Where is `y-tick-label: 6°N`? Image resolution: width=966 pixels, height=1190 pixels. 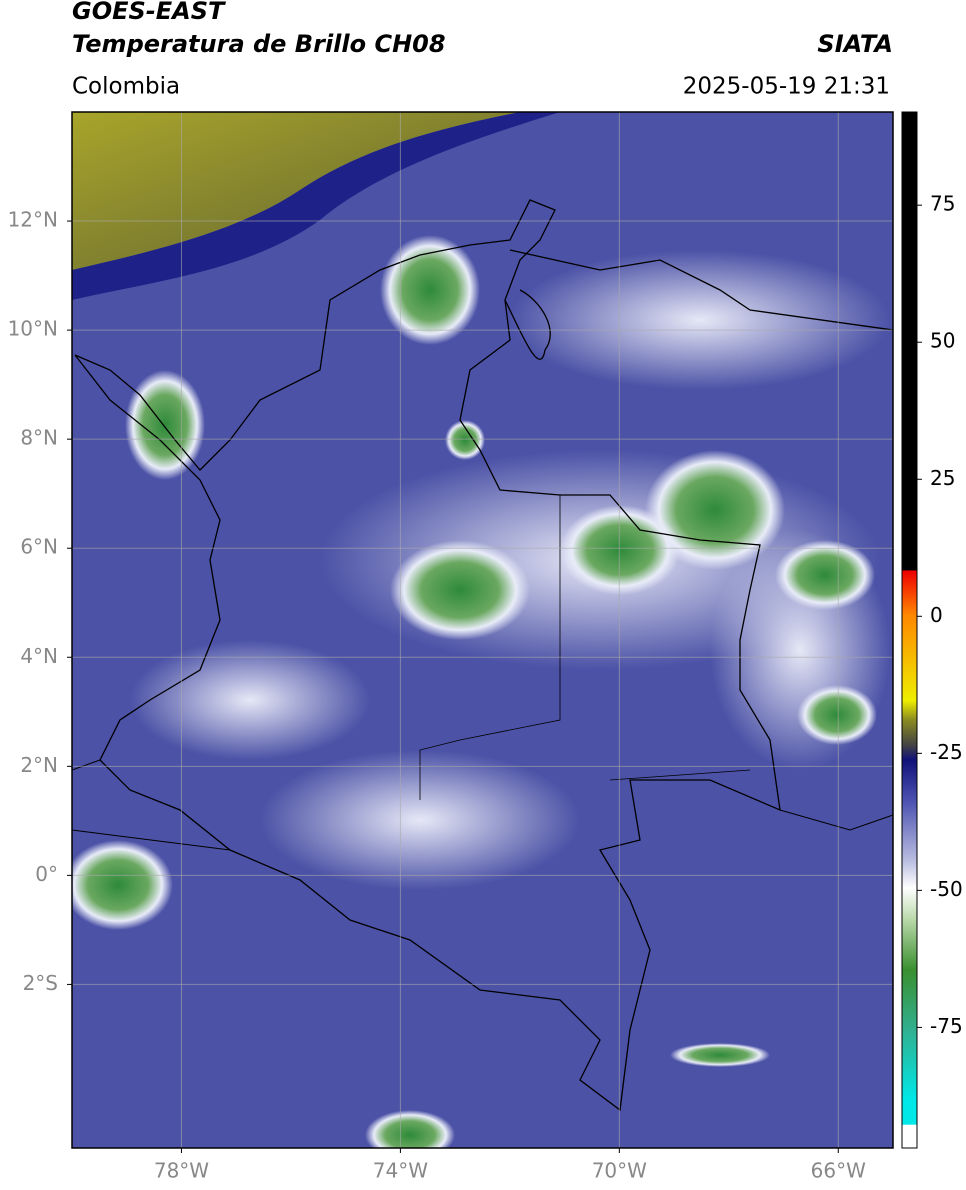
y-tick-label: 6°N is located at coordinates (39, 547).